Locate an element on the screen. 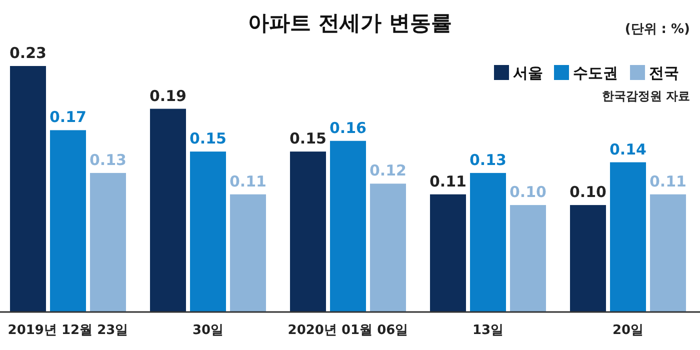 This screenshot has width=700, height=350. data-label: 0.14 is located at coordinates (628, 149).